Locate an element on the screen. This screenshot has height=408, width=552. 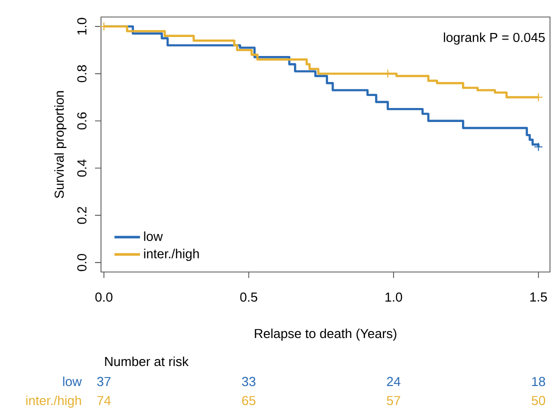
x-axis-title: Relapse to death (Years) is located at coordinates (325, 334).